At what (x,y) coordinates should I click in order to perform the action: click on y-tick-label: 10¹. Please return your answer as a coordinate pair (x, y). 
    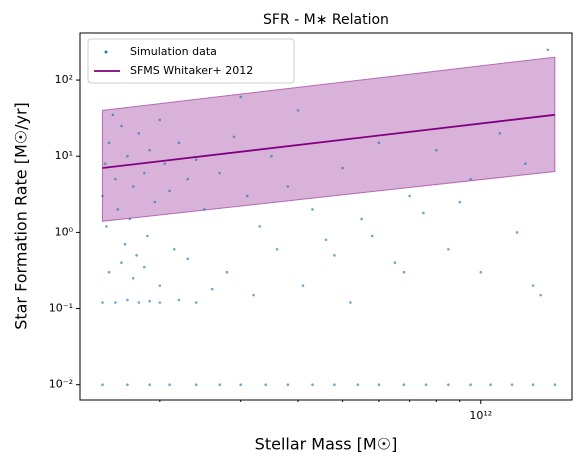
    Looking at the image, I should click on (64, 155).